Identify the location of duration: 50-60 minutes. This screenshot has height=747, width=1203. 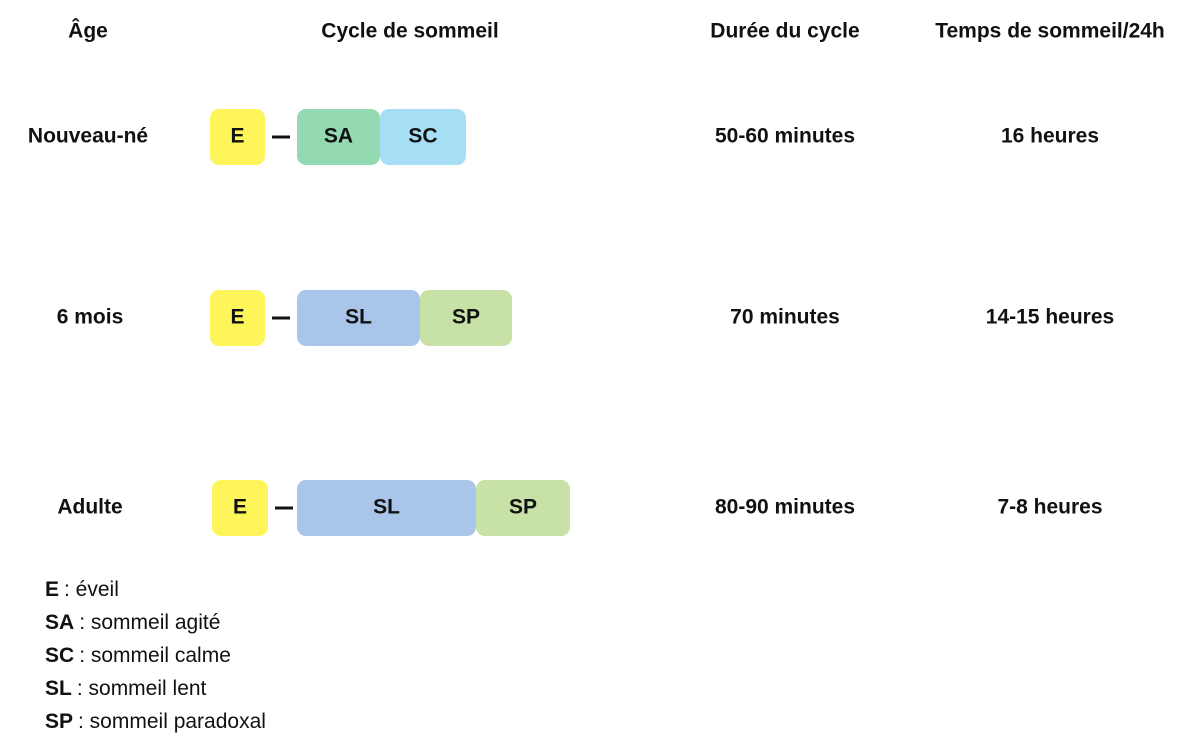
(785, 136).